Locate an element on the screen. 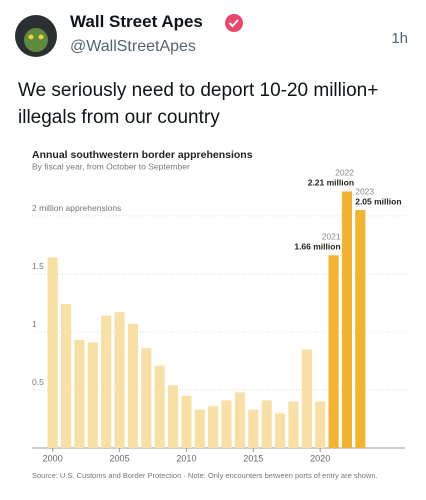 This screenshot has width=426, height=500. timestamp: 1h is located at coordinates (399, 38).